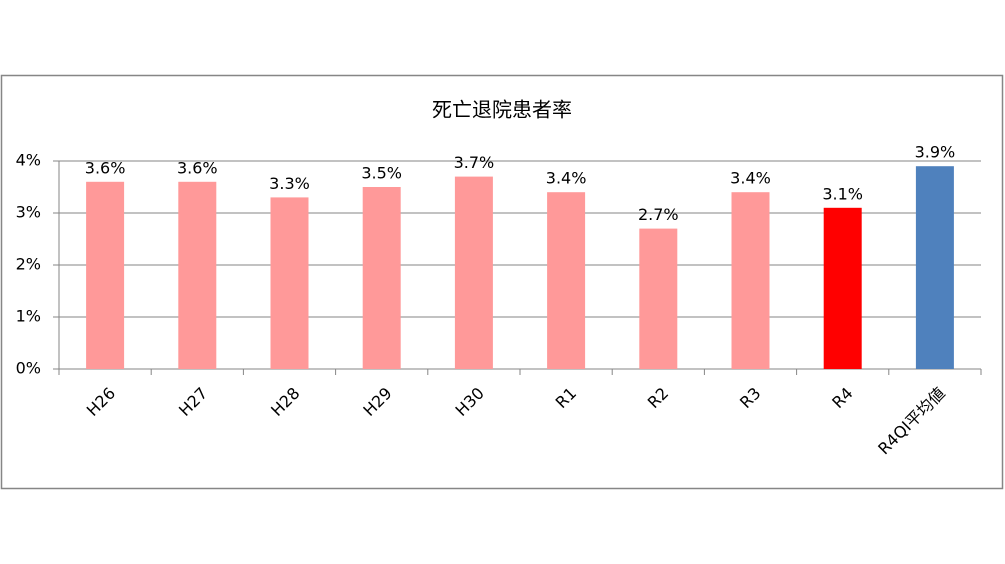  I want to click on y-tick-label: 0%, so click(28, 368).